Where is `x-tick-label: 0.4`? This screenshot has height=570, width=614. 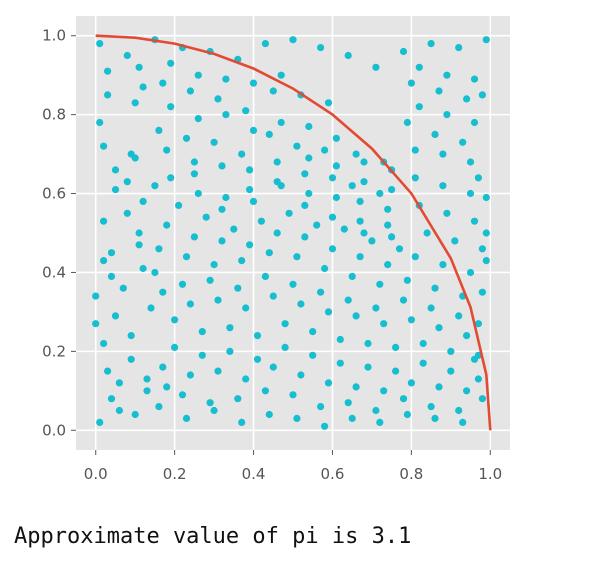 x-tick-label: 0.4 is located at coordinates (254, 474).